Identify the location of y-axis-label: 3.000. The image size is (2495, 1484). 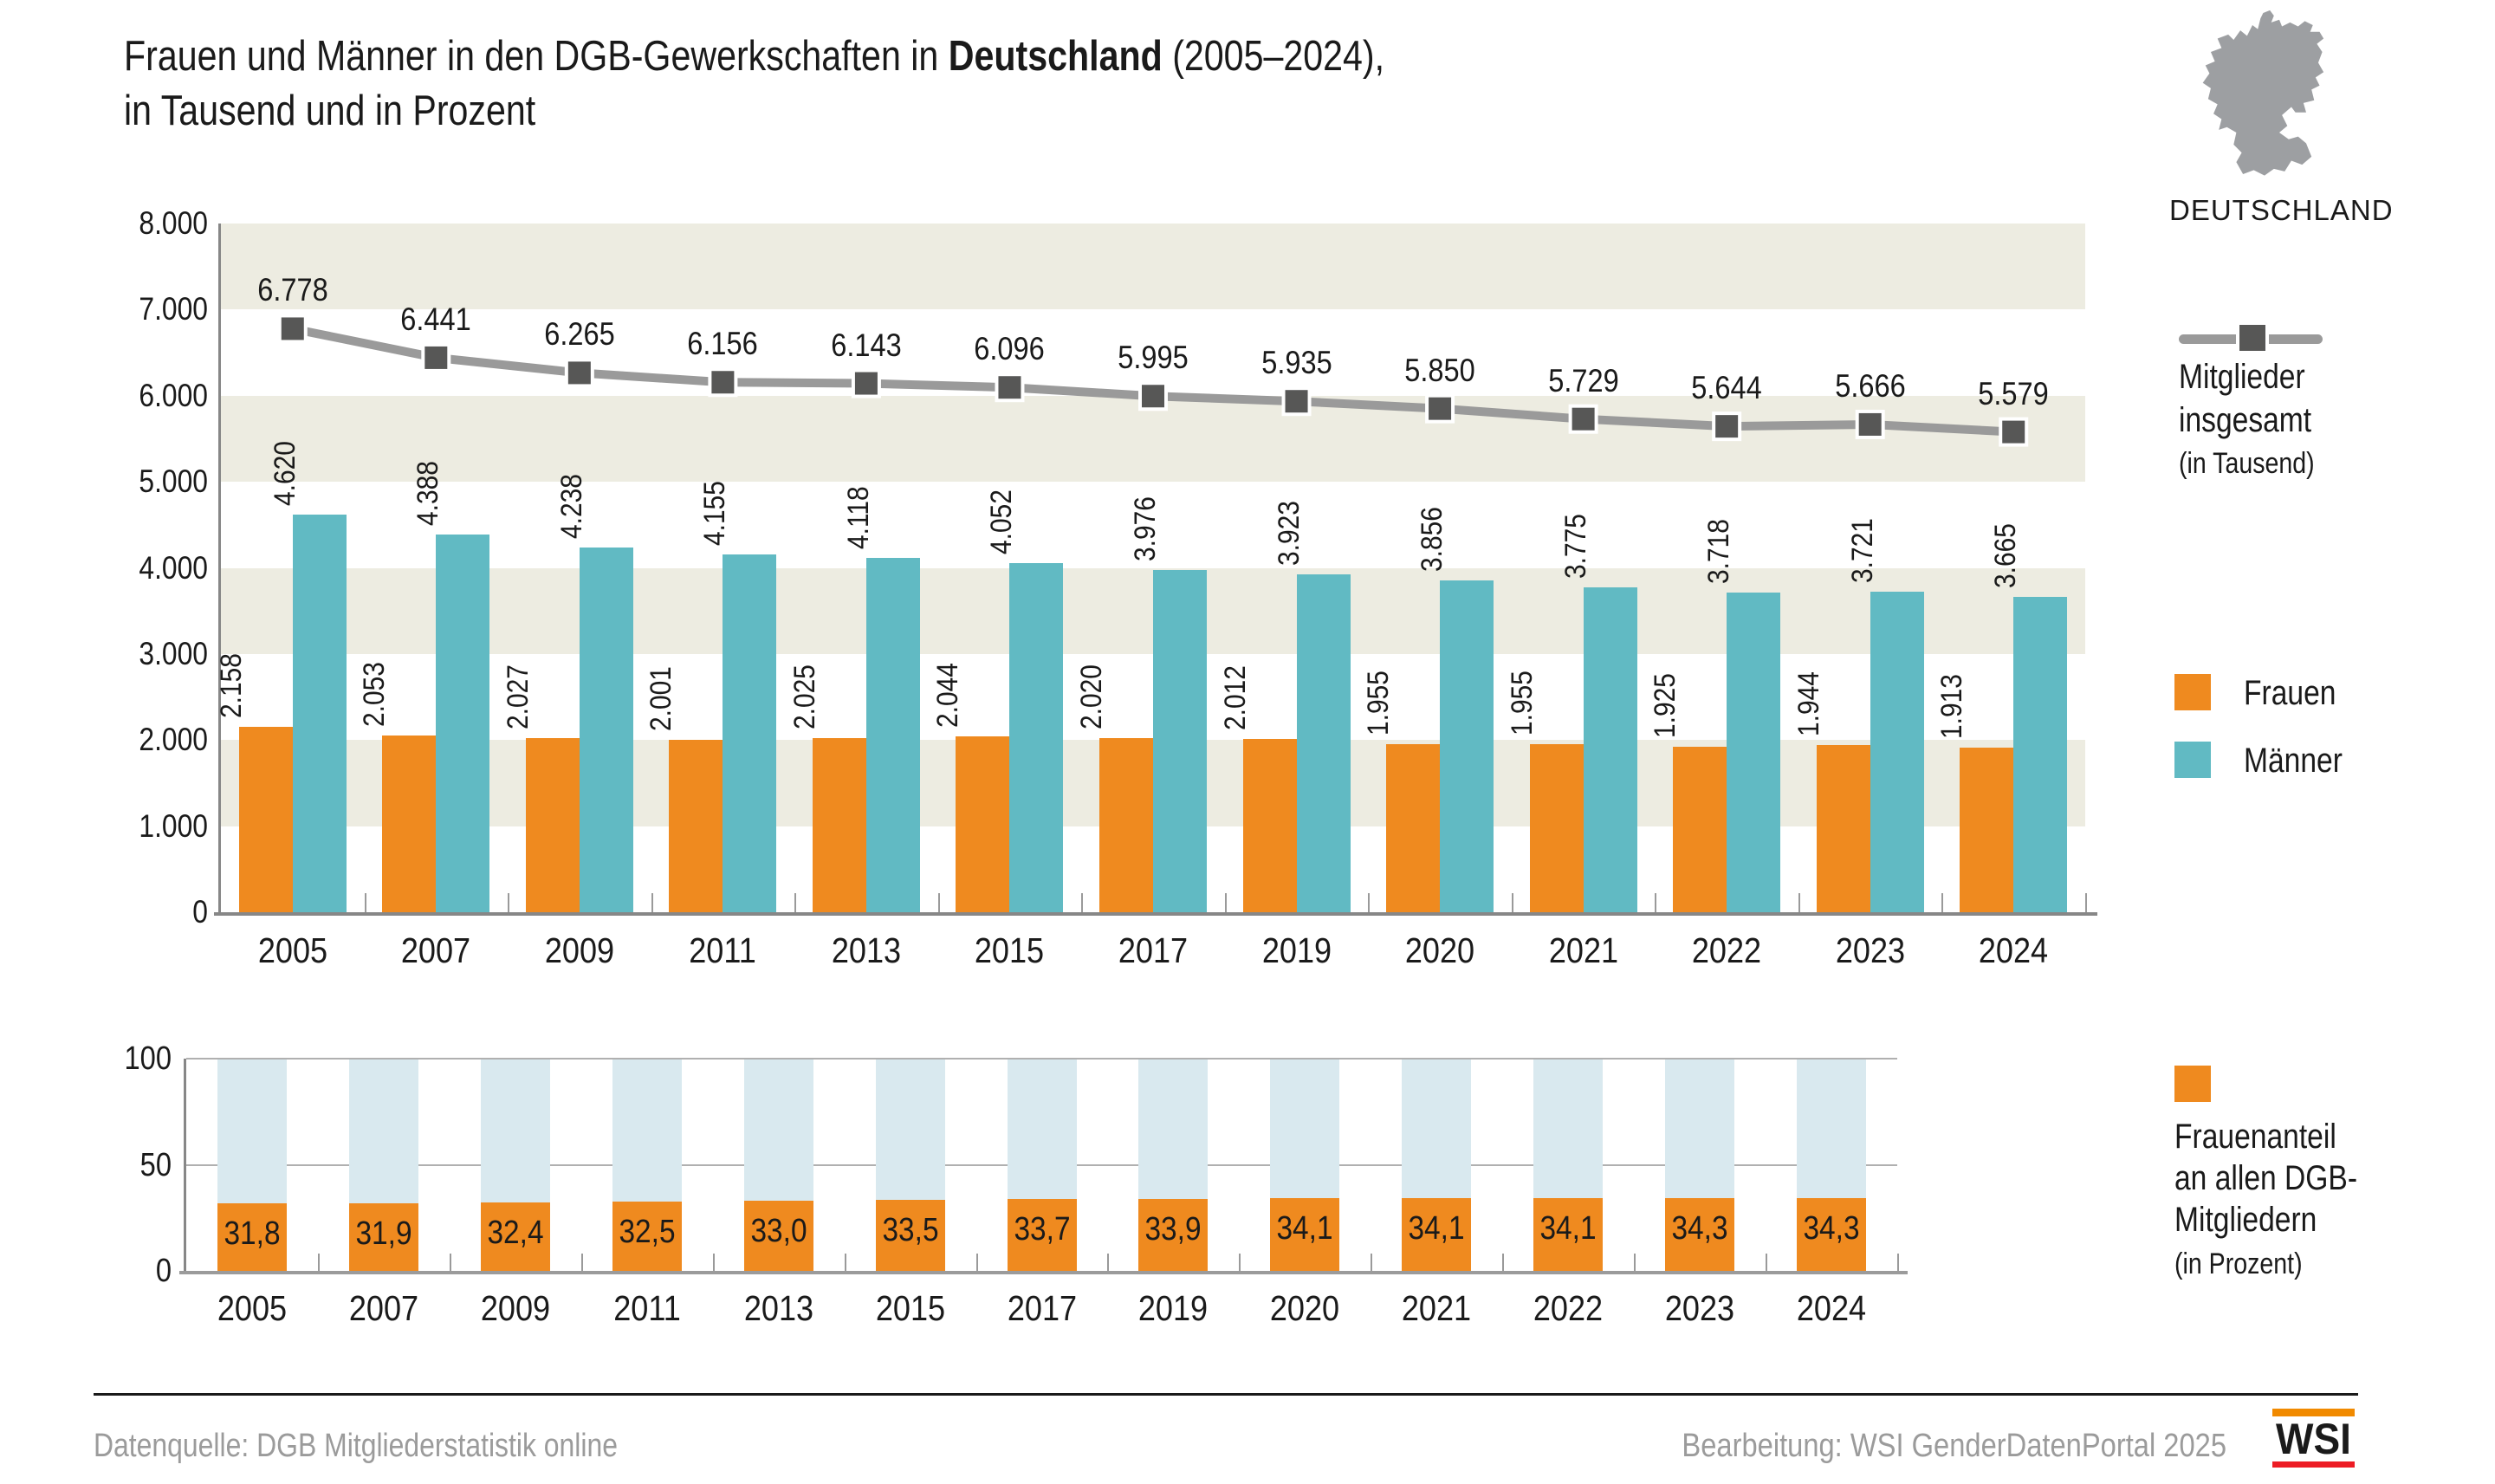
(173, 653).